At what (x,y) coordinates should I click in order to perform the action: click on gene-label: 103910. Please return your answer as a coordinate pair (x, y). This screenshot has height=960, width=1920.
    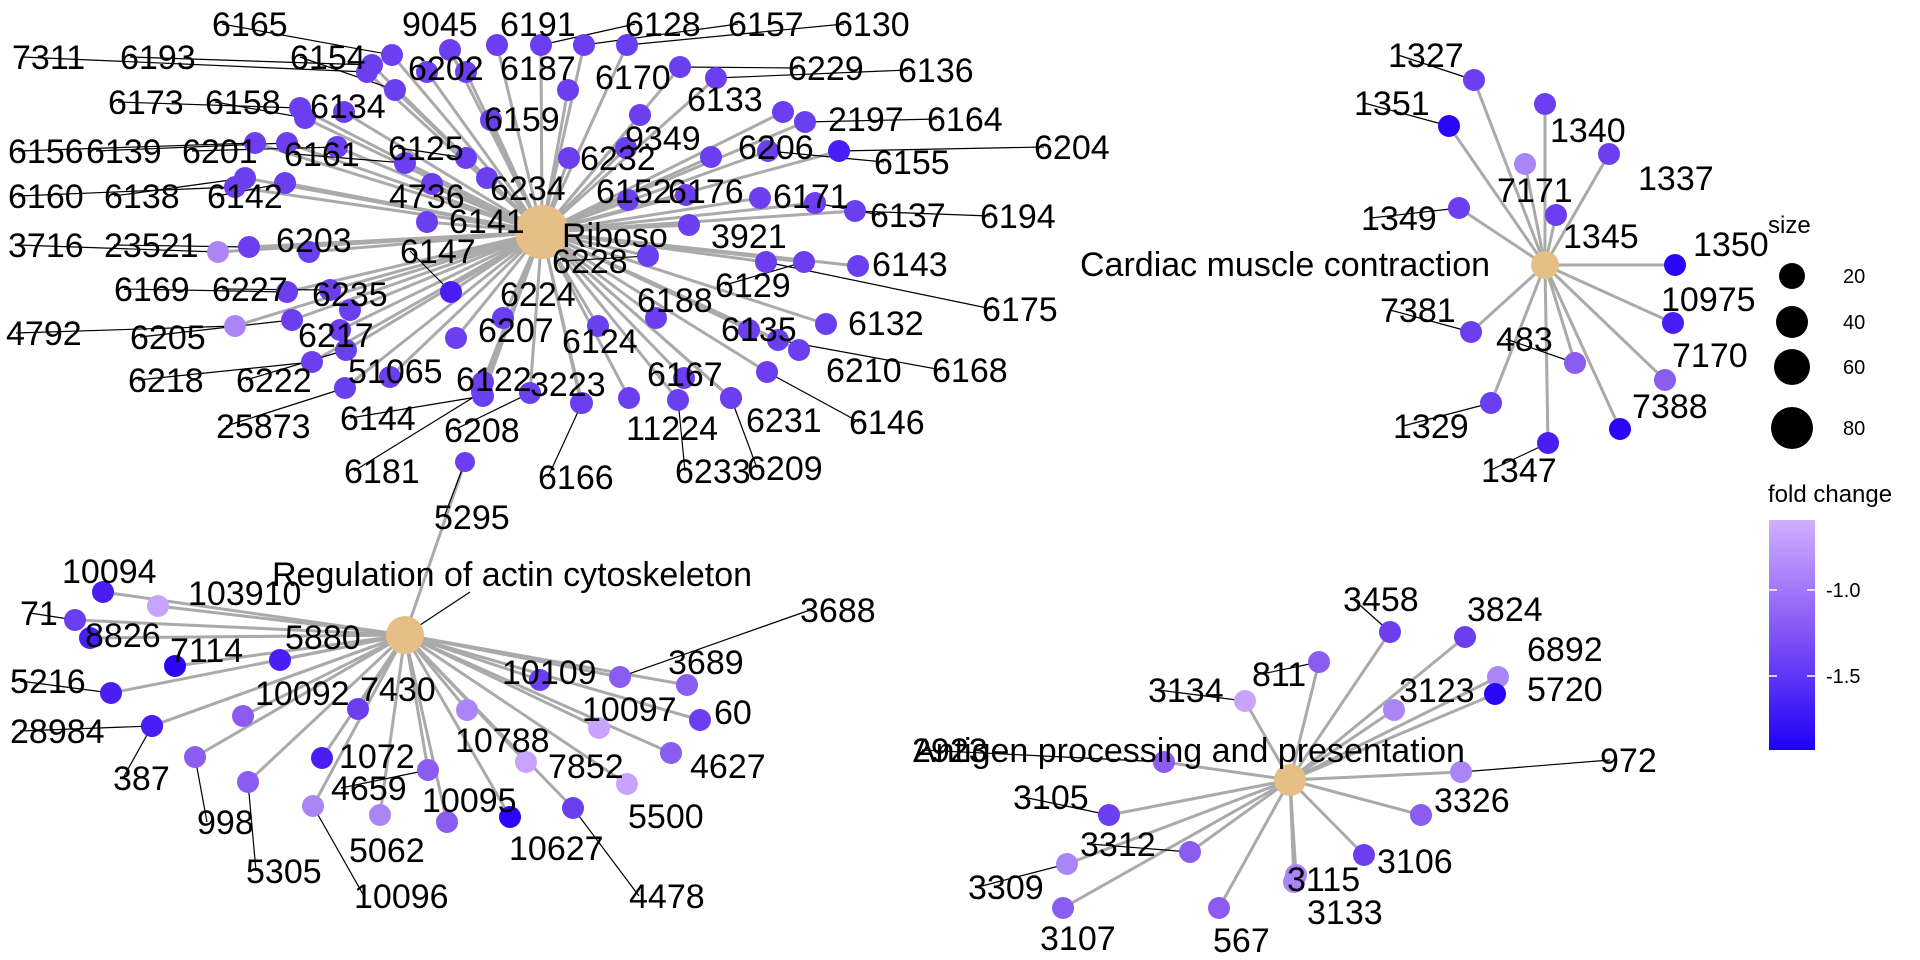
    Looking at the image, I should click on (244, 594).